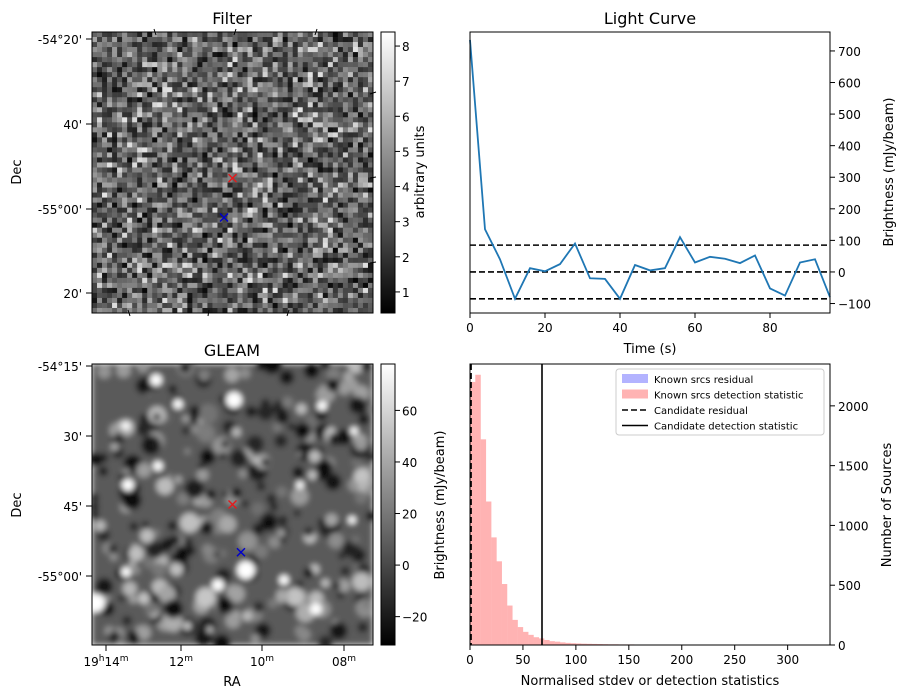 This screenshot has width=907, height=699. Describe the element at coordinates (842, 273) in the screenshot. I see `lightcurve-ytick-label: 0` at that location.